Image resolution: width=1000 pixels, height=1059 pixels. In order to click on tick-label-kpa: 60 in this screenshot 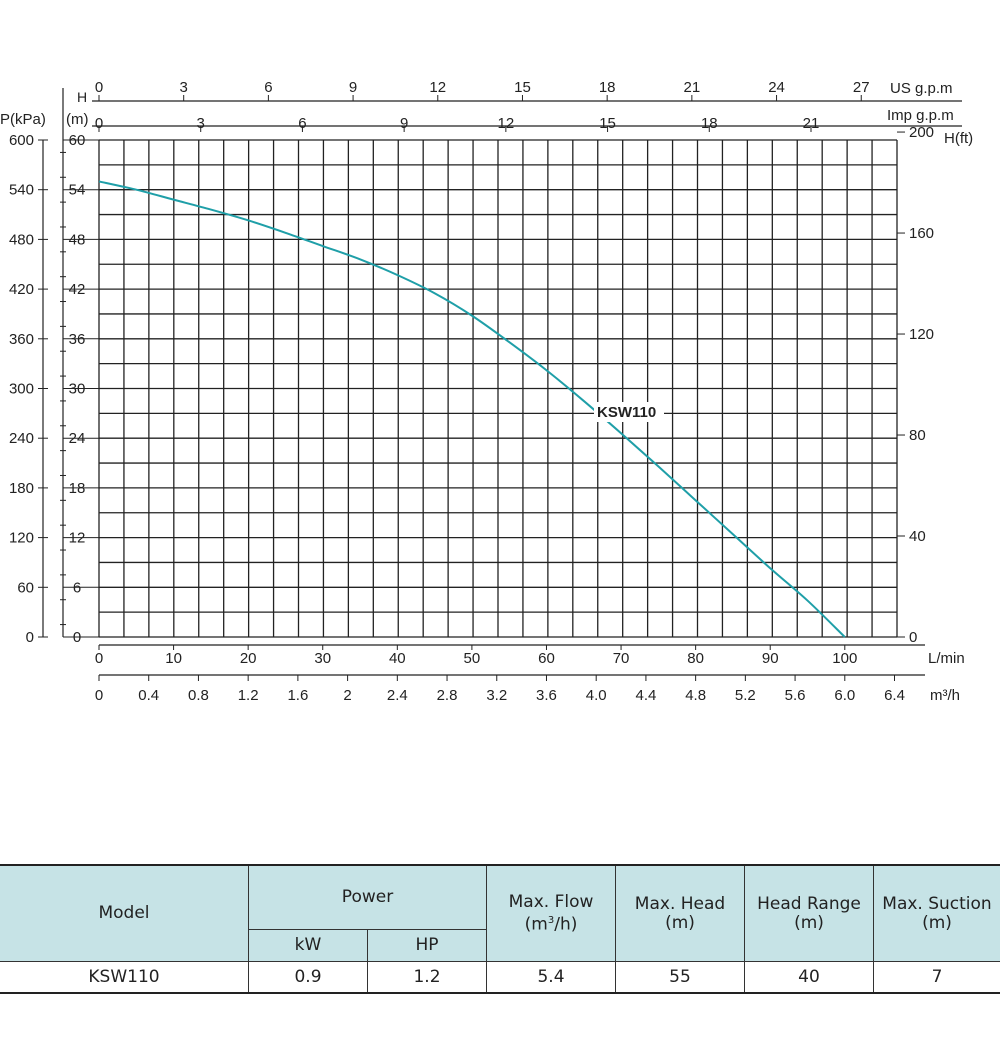, I will do `click(25, 587)`.